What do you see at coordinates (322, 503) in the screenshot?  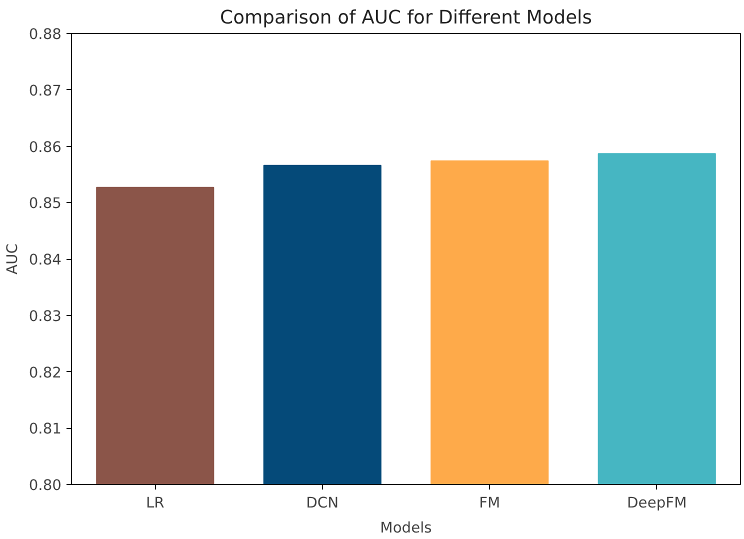 I see `x-tick-label: DCN` at bounding box center [322, 503].